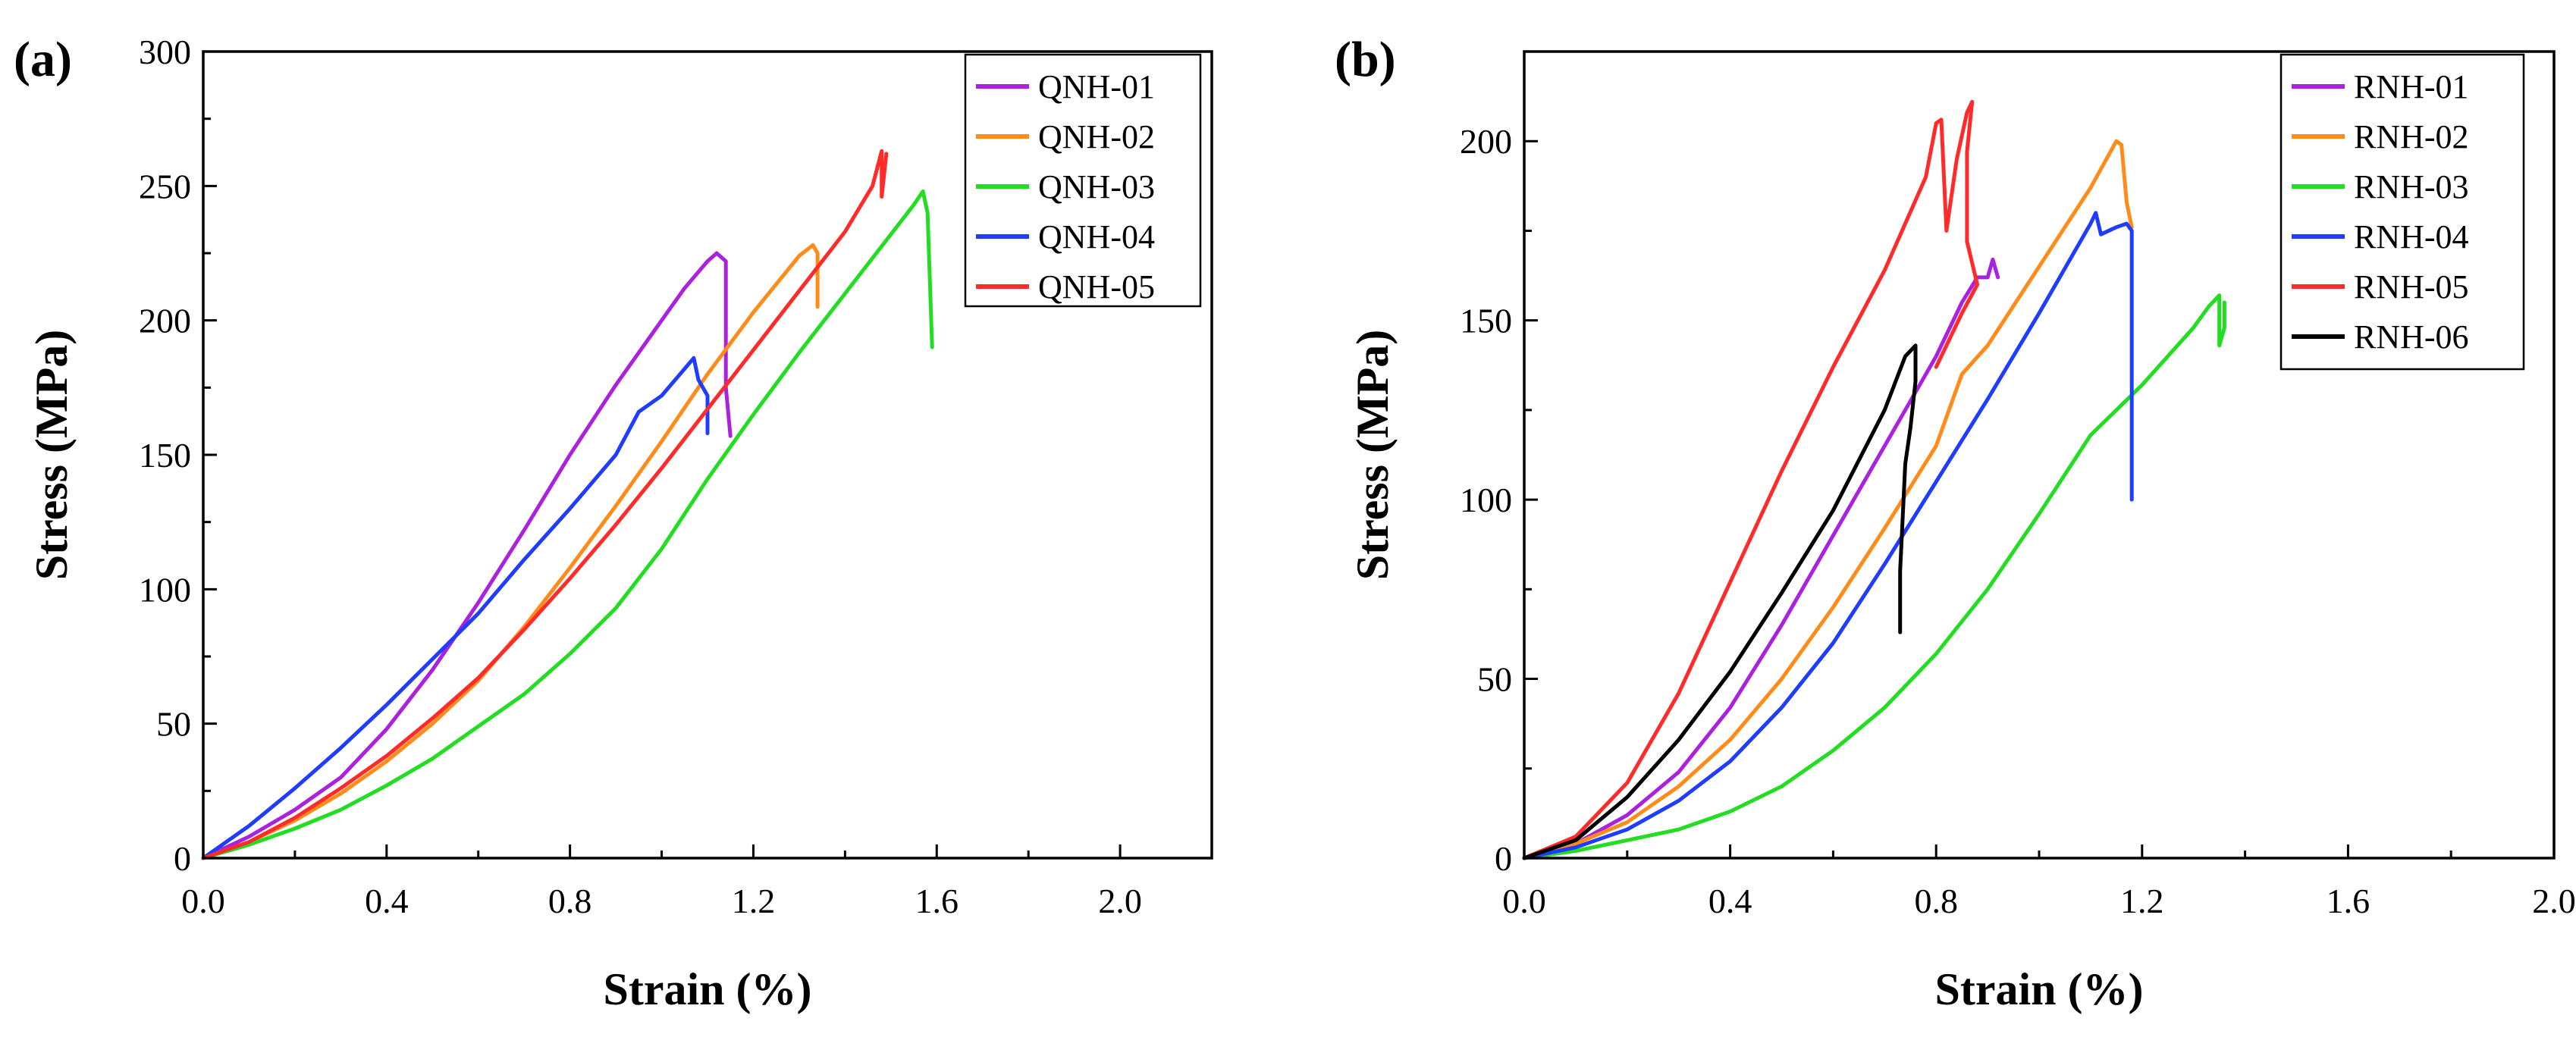  What do you see at coordinates (1096, 236) in the screenshot?
I see `legend-entry: QNH-04` at bounding box center [1096, 236].